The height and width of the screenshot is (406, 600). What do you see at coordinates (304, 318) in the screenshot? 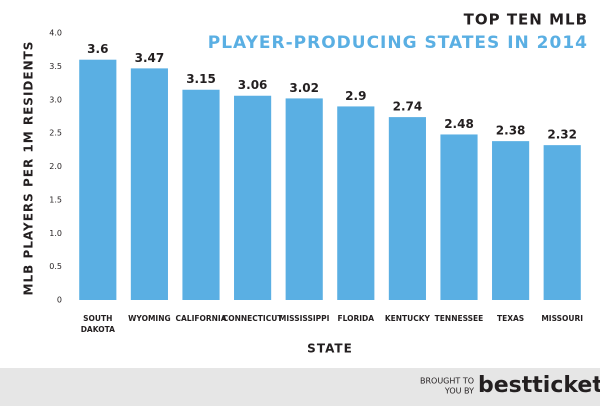
I see `x-tick-label: MISSISSIPPI` at bounding box center [304, 318].